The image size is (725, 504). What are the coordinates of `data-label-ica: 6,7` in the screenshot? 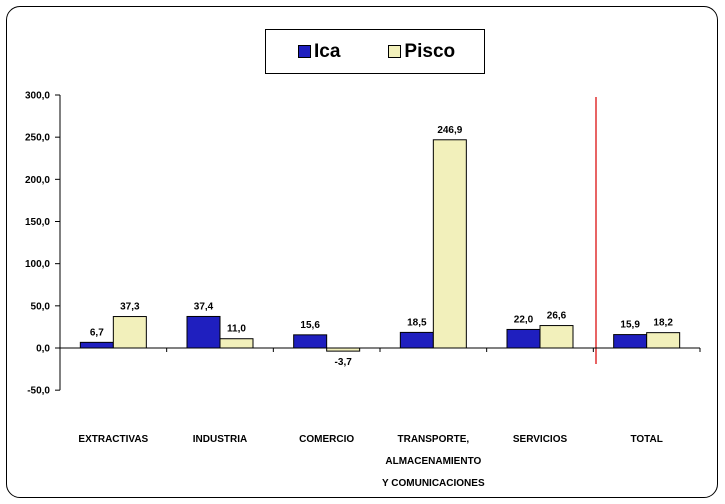 It's located at (97, 332).